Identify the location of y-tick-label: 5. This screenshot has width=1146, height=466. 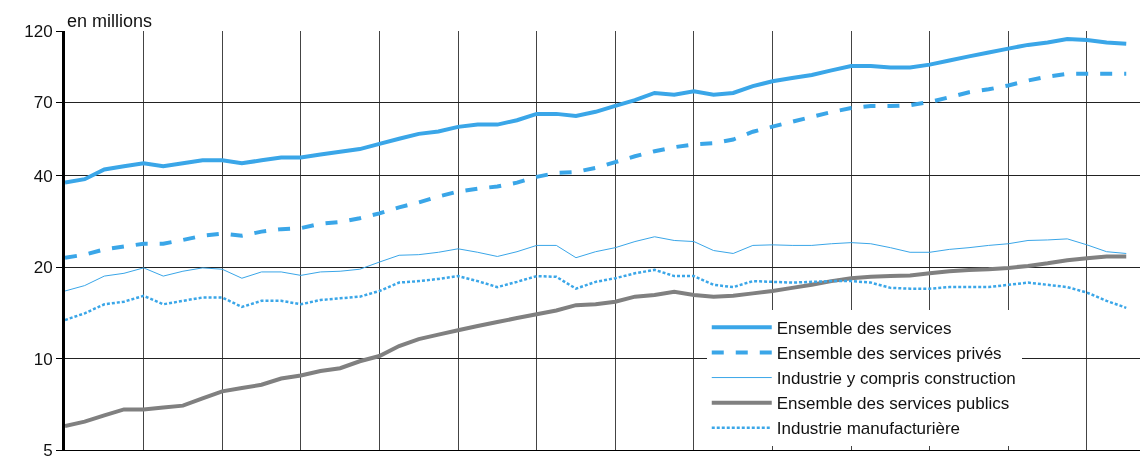
(48, 450).